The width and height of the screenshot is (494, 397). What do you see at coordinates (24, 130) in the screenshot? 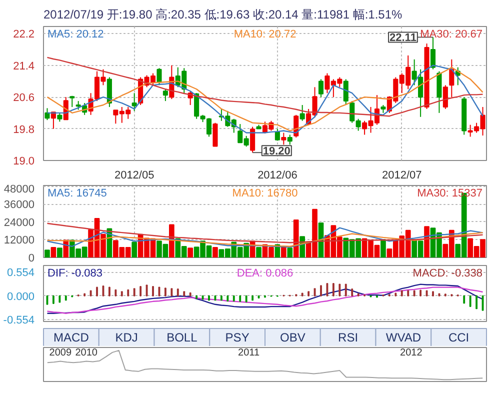
I see `y-tick-label: 19.8` at bounding box center [24, 130].